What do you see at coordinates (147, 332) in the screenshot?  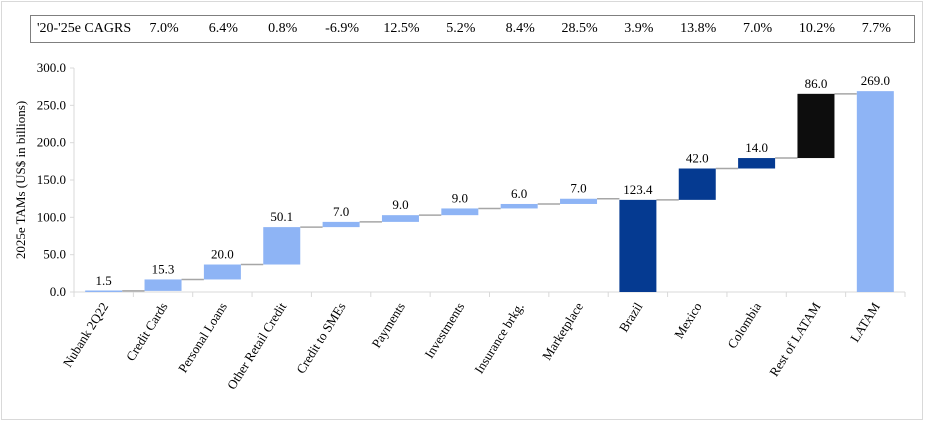 I see `category-label: Credit Cards` at bounding box center [147, 332].